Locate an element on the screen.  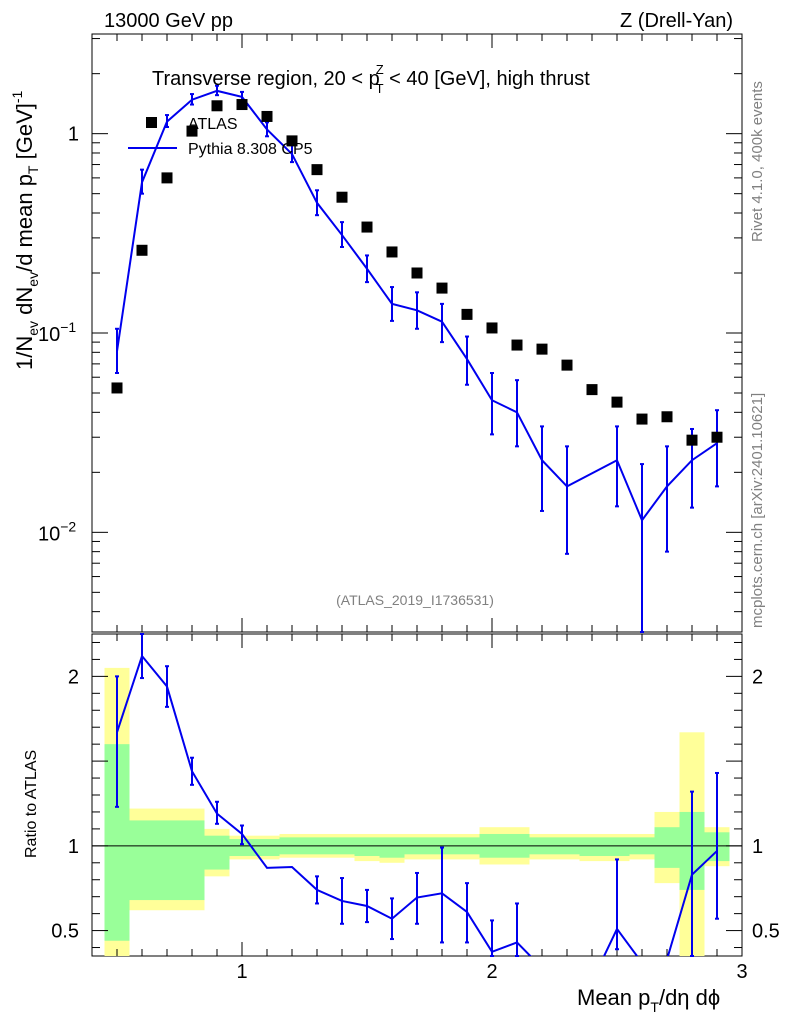
title-part-before: Transverse region, 20 < p is located at coordinates (266, 79).